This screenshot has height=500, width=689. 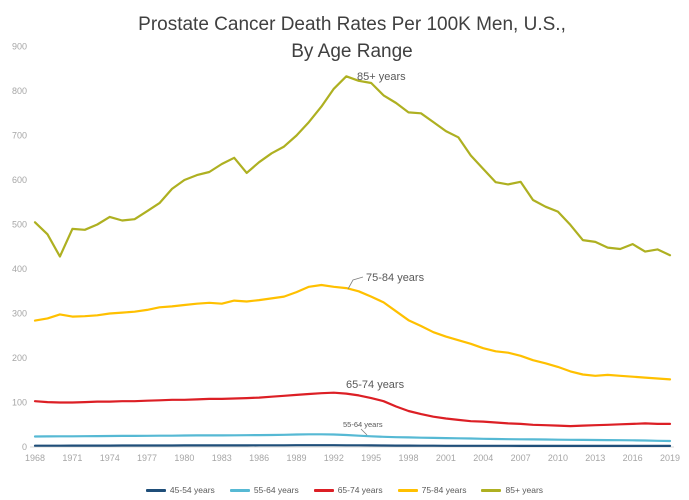 I want to click on legend-label: 45-54 years, so click(x=192, y=490).